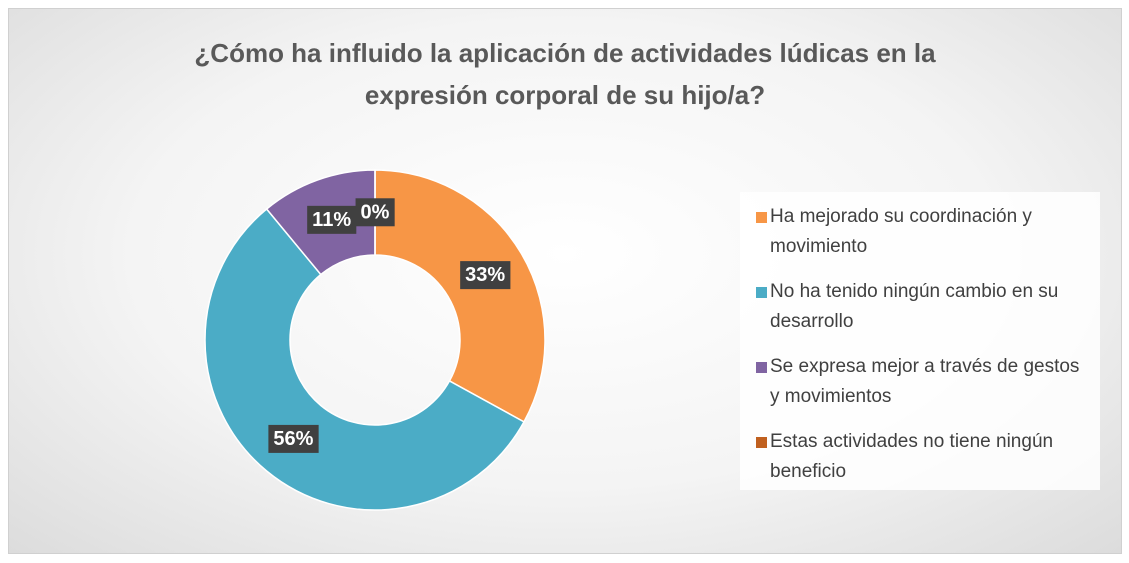  What do you see at coordinates (460, 296) in the screenshot?
I see `donut-segment` at bounding box center [460, 296].